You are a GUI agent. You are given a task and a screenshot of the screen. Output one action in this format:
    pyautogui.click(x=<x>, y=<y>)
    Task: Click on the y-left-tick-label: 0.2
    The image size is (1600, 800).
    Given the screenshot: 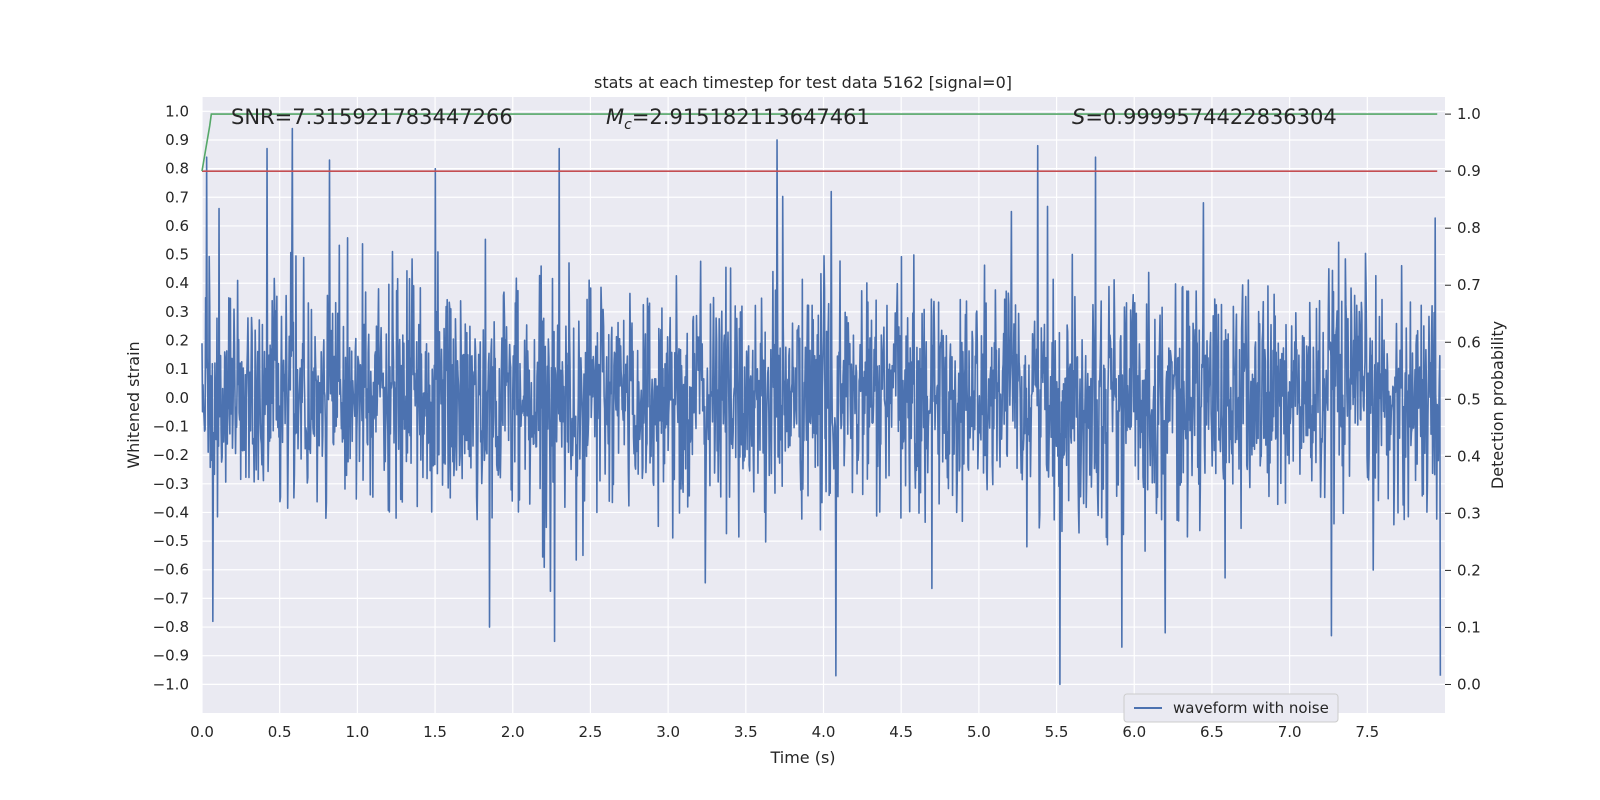 What is the action you would take?
    pyautogui.click(x=177, y=341)
    